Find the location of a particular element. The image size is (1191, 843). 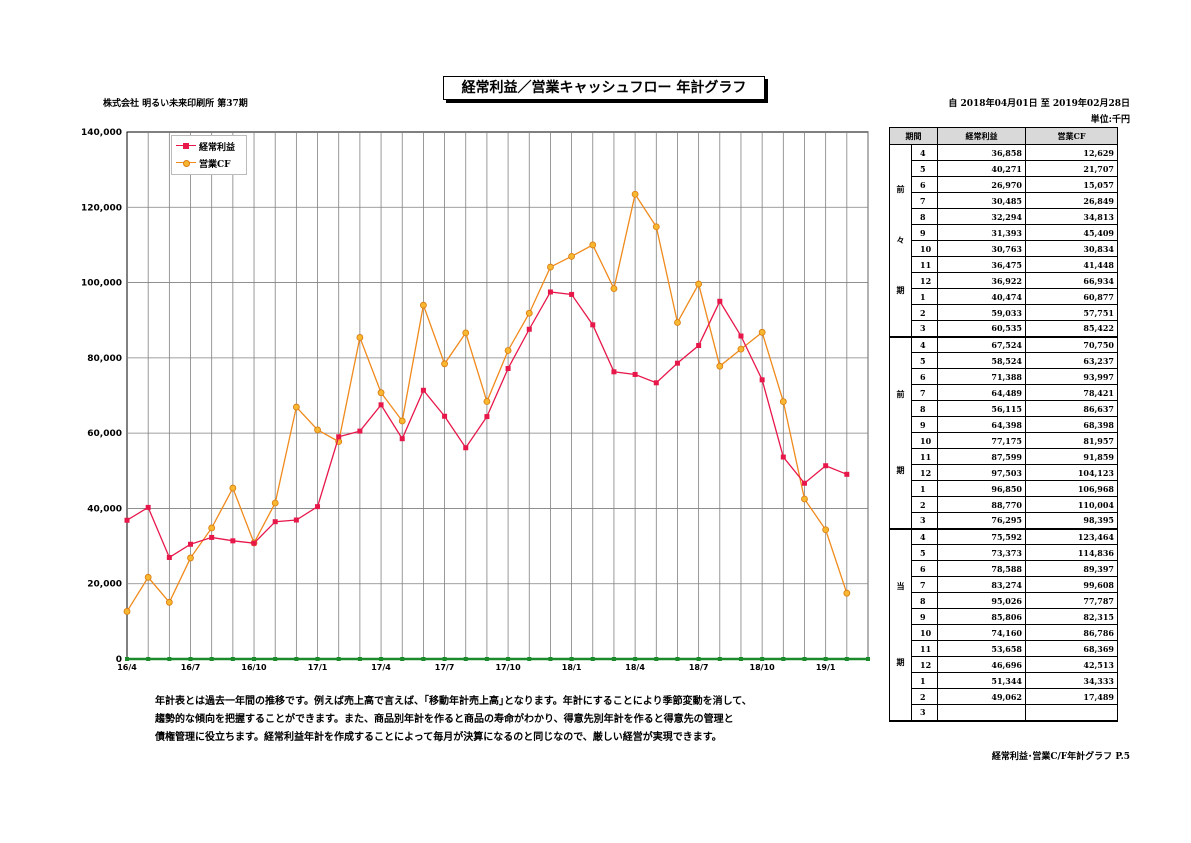

period-group-char: 期 is located at coordinates (900, 662).